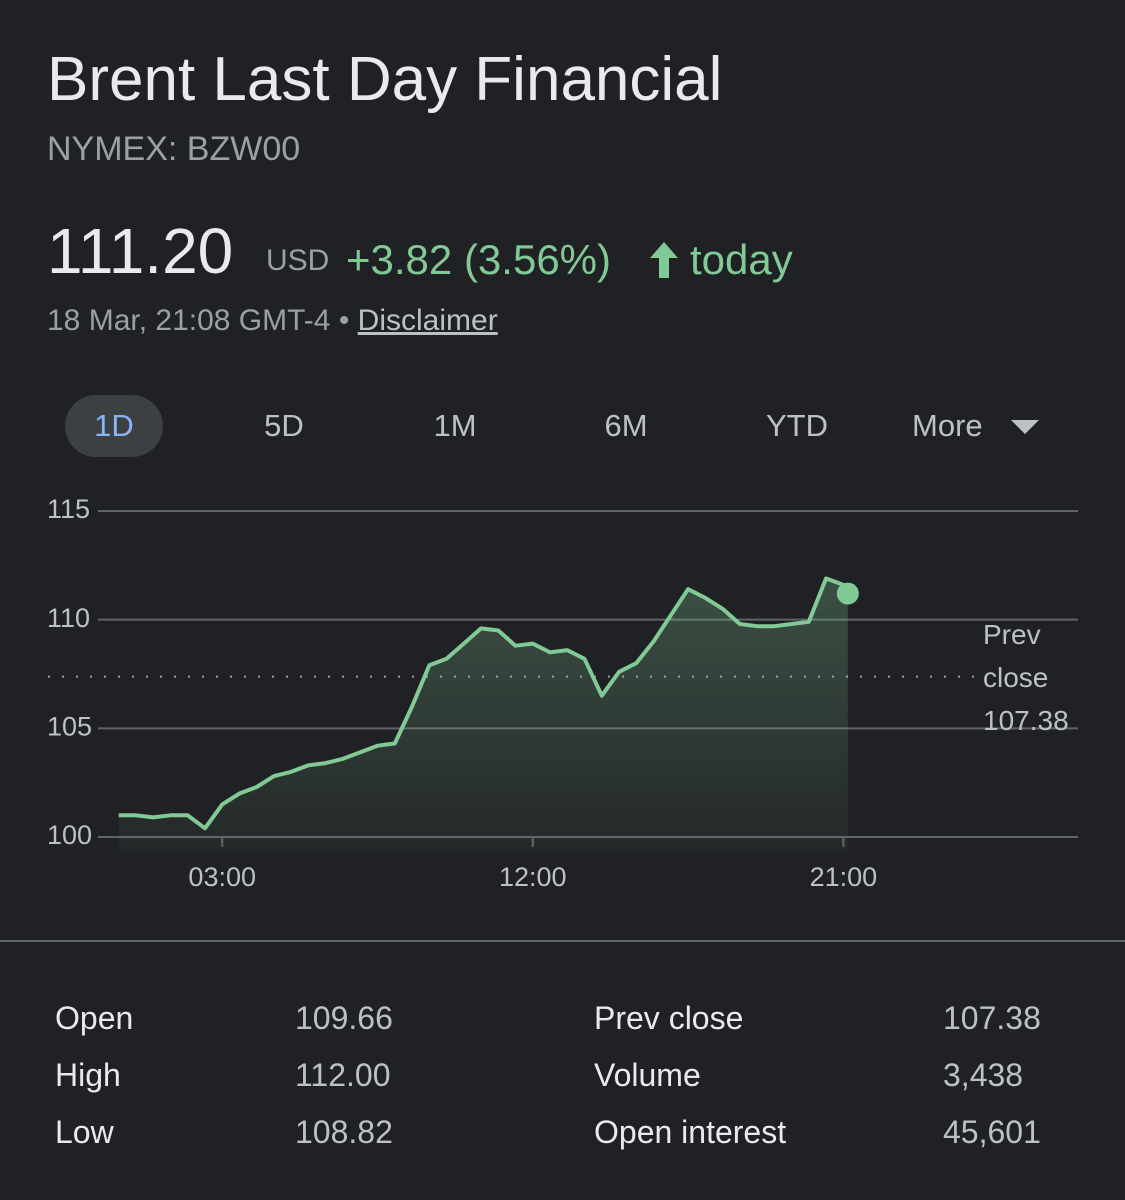 This screenshot has width=1125, height=1200. Describe the element at coordinates (690, 1132) in the screenshot. I see `stat-label: Open interest` at that location.